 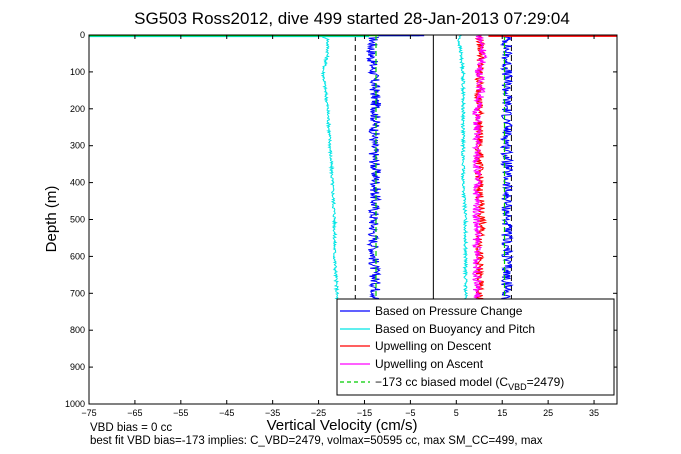 I want to click on y-tick-label: 600, so click(x=77, y=256).